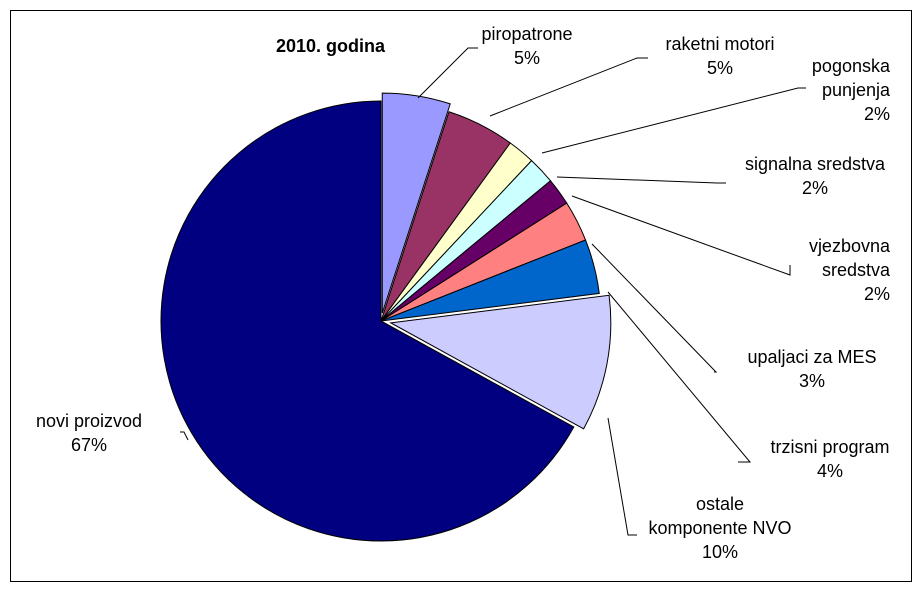 The width and height of the screenshot is (924, 592). Describe the element at coordinates (331, 46) in the screenshot. I see `chart-title: 2010. godina` at that location.